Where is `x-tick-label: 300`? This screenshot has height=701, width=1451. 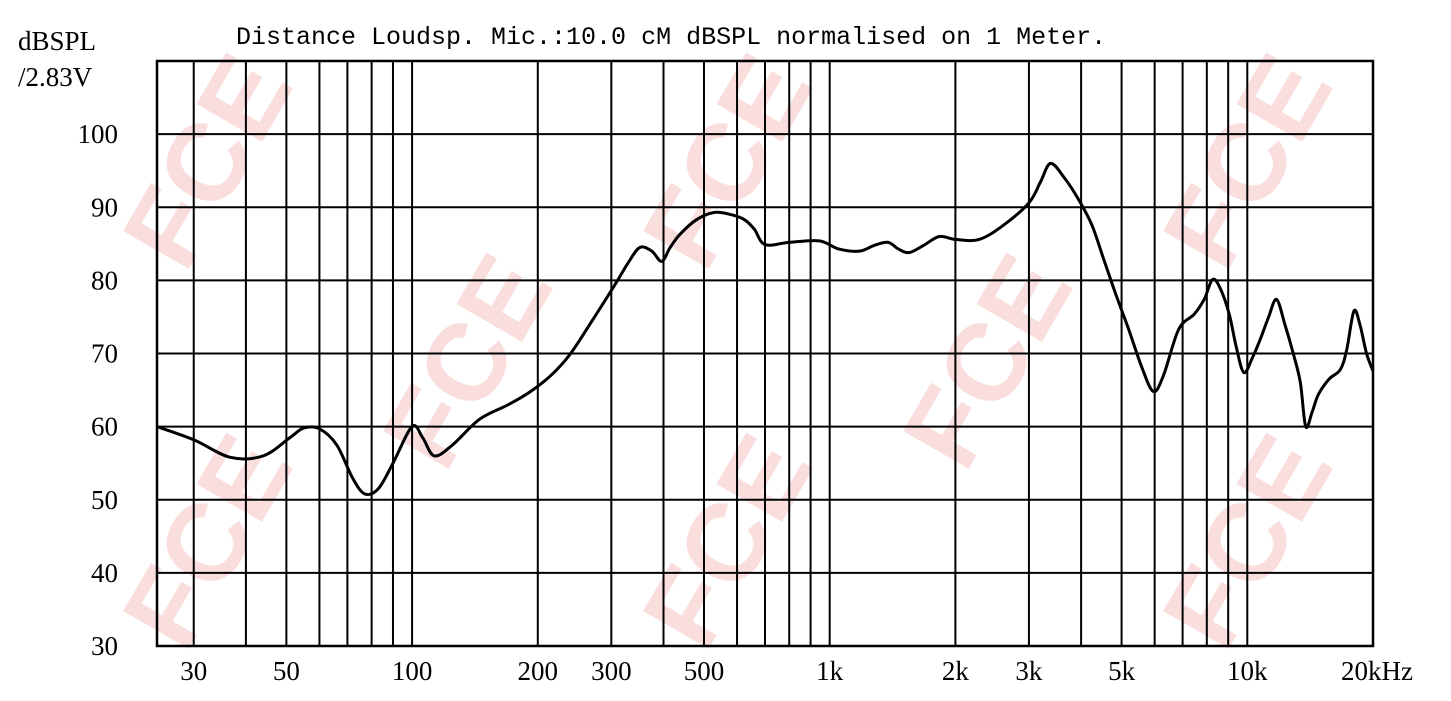 x-tick-label: 300 is located at coordinates (611, 671).